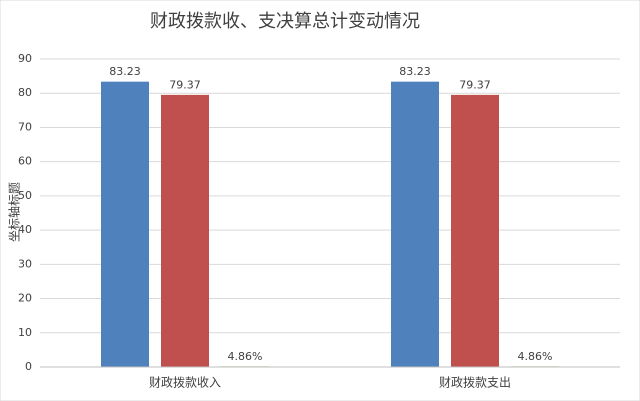 The image size is (640, 401). I want to click on y-tick-label: 80, so click(25, 92).